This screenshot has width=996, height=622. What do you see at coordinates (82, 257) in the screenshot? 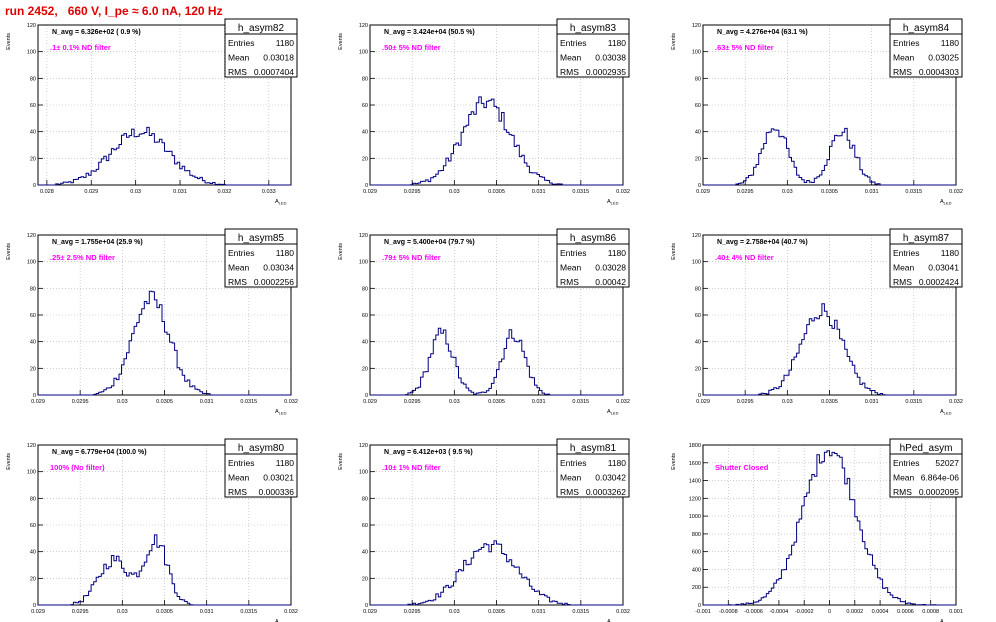
I see `filter-note: .25± 2.5% ND filter` at bounding box center [82, 257].